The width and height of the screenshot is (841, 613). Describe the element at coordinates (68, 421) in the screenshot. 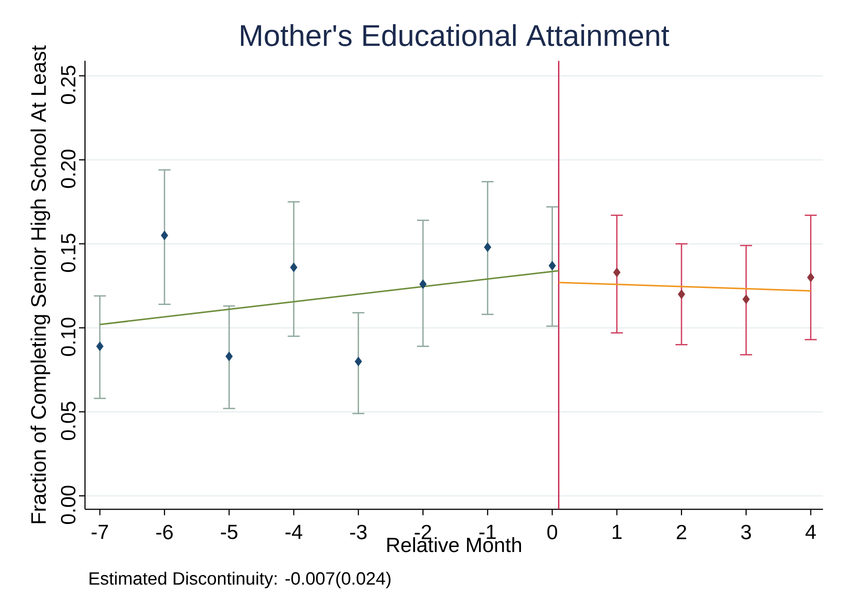

I see `y-tick-label: 0.05` at that location.